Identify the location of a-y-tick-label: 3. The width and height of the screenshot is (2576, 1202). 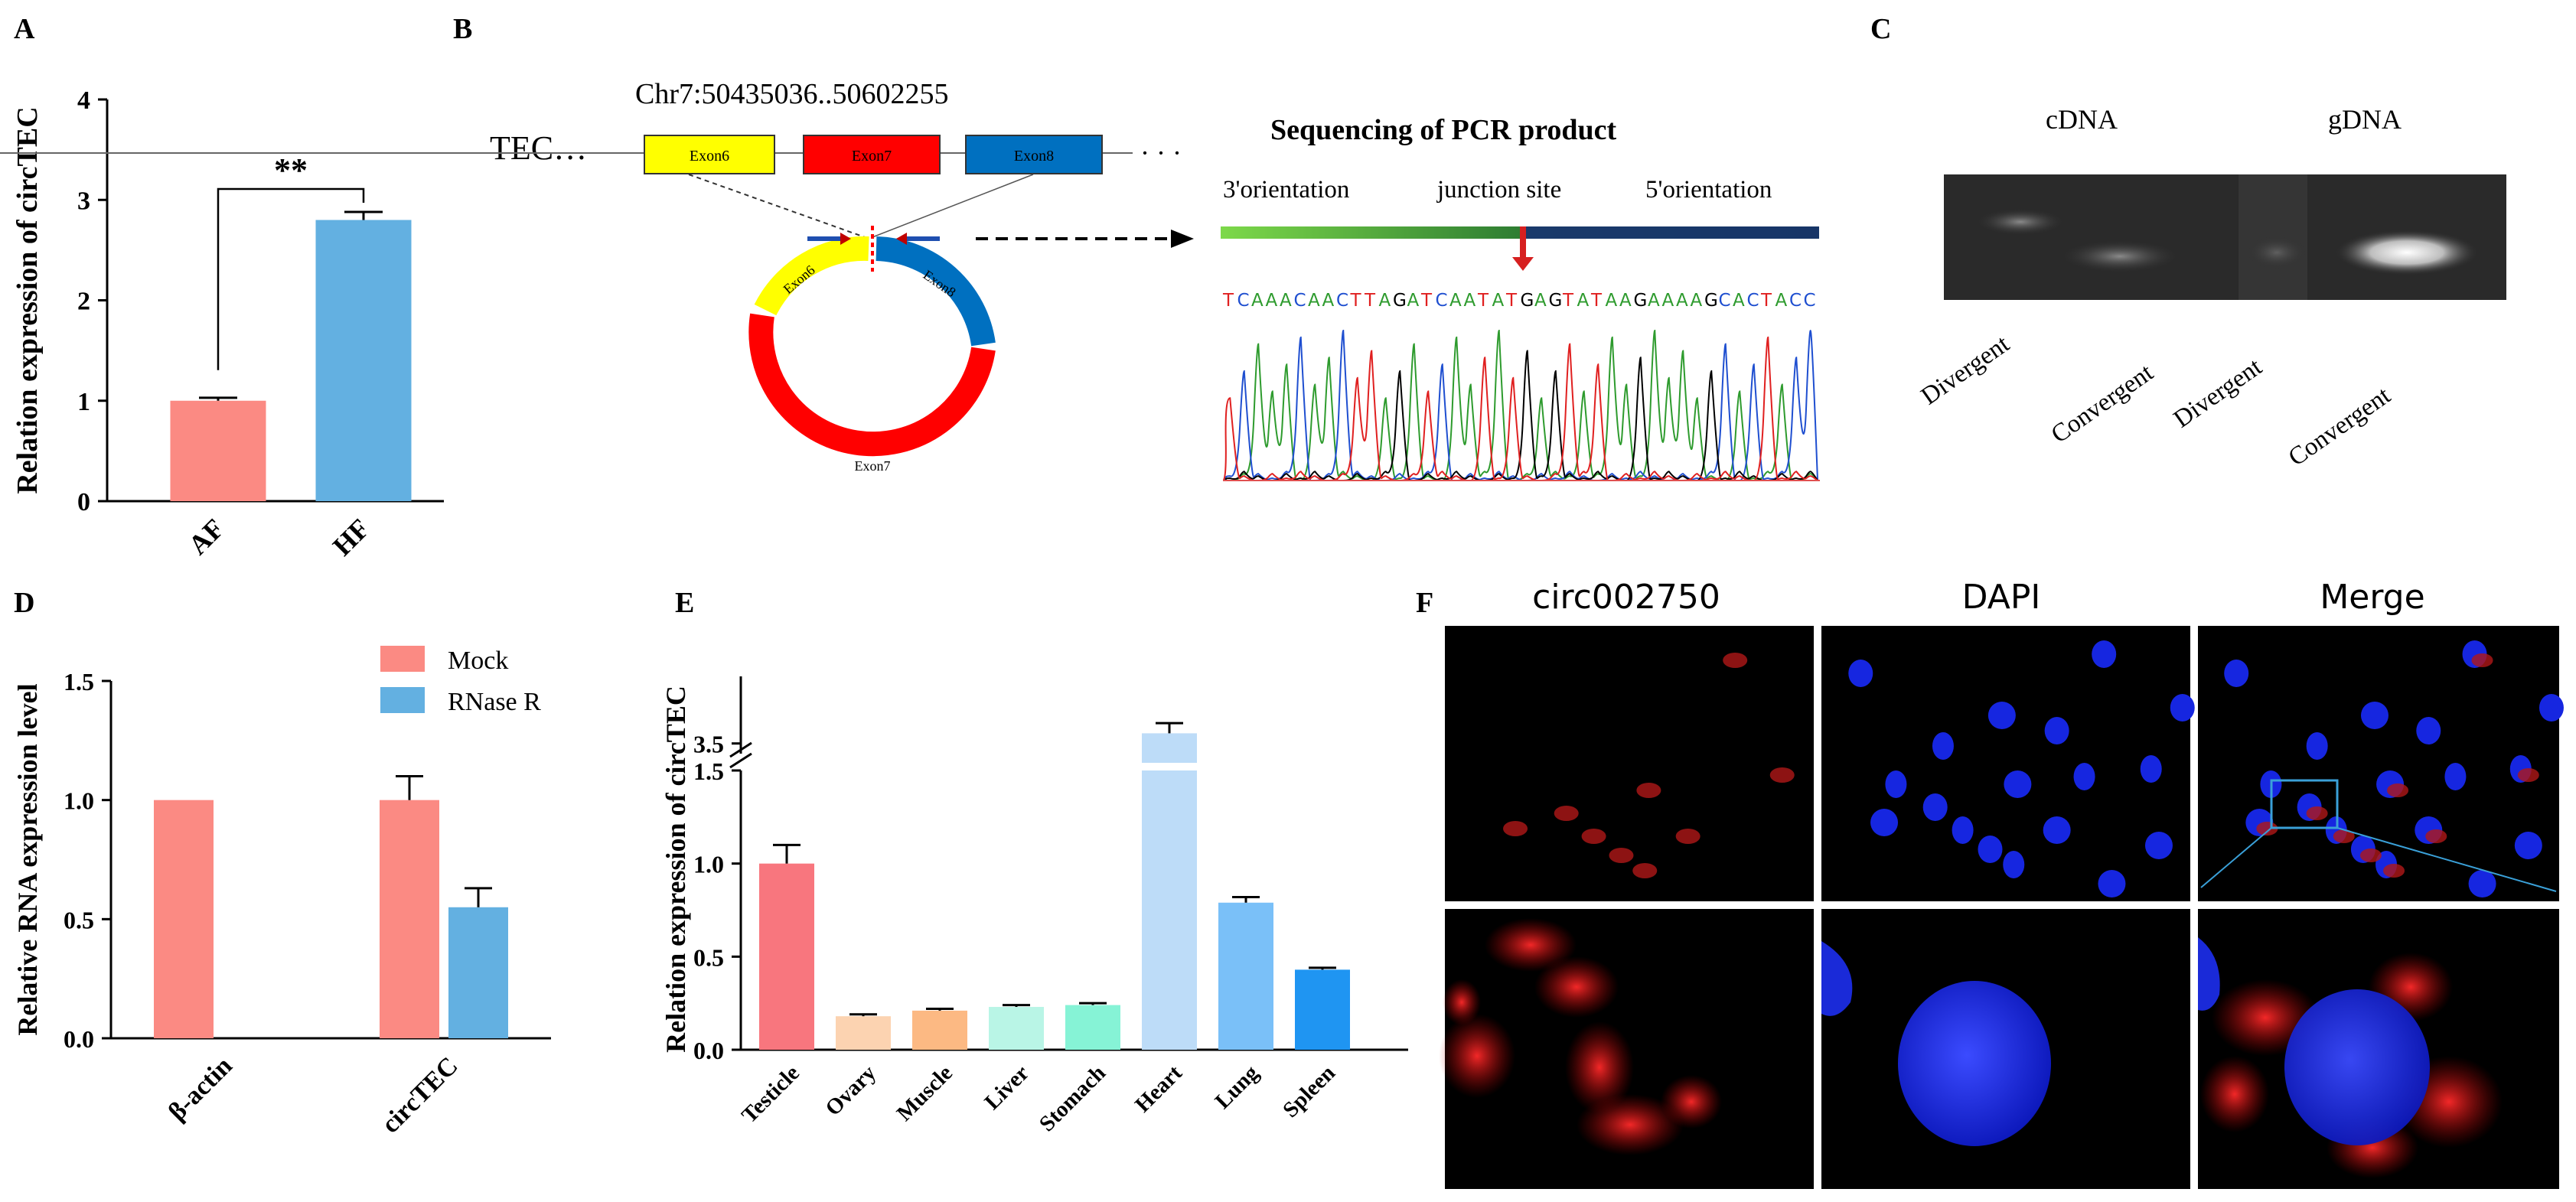
(83, 201).